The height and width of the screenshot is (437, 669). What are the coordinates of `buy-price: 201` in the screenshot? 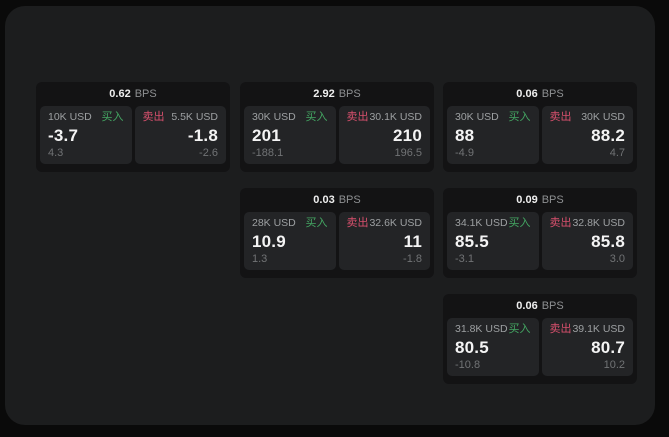 It's located at (266, 135).